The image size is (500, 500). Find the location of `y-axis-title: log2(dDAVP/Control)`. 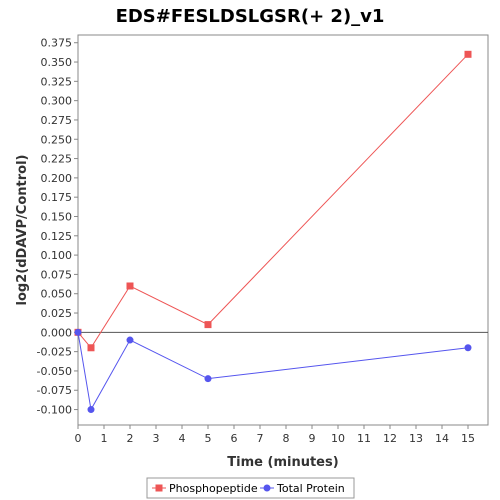

y-axis-title: log2(dDAVP/Control) is located at coordinates (22, 230).